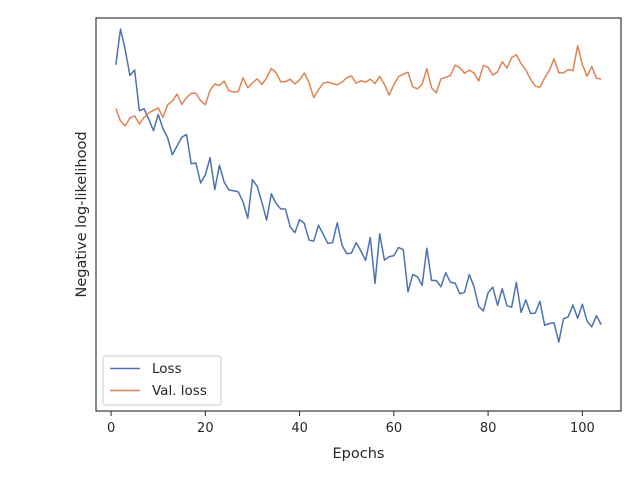 This screenshot has height=480, width=640. I want to click on x-tick-label: 0, so click(111, 428).